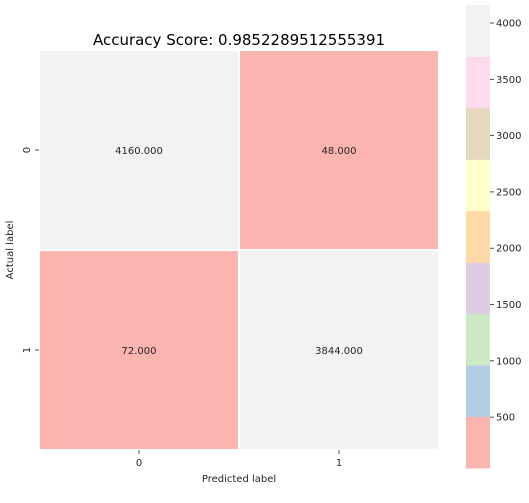 The width and height of the screenshot is (529, 503). I want to click on cell-value-label-0-1: 48.000, so click(339, 151).